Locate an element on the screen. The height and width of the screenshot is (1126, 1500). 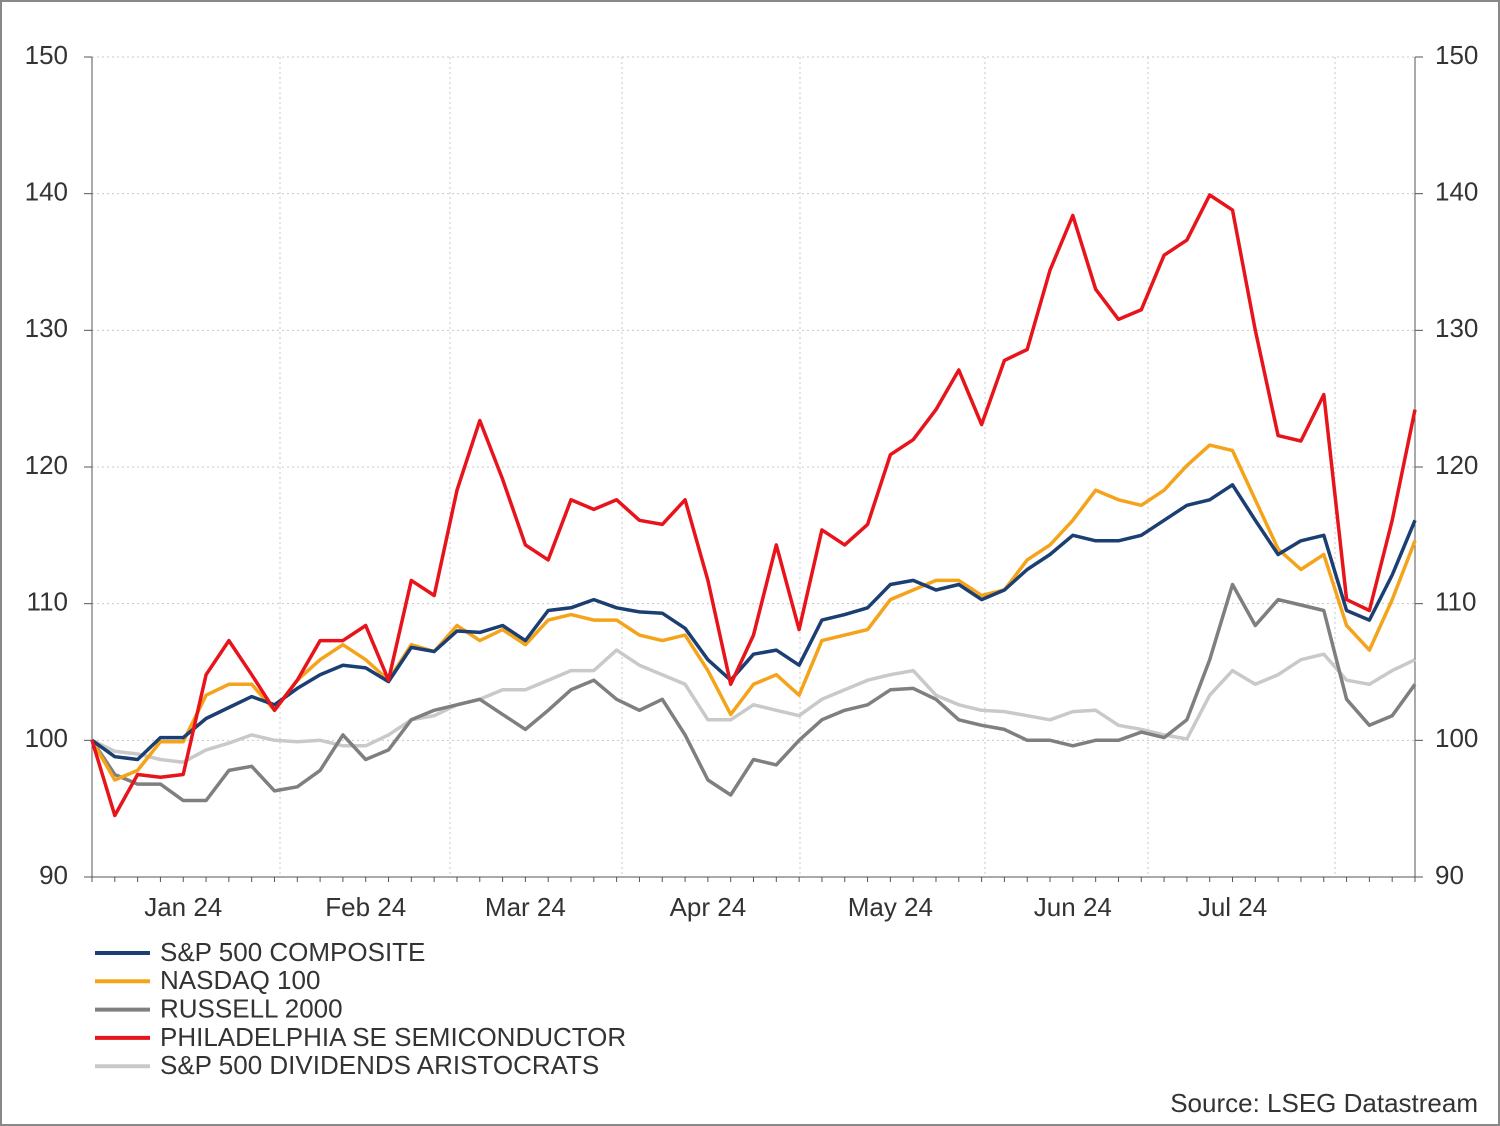
source-note: Source: LSEG Datastream is located at coordinates (1324, 1103).